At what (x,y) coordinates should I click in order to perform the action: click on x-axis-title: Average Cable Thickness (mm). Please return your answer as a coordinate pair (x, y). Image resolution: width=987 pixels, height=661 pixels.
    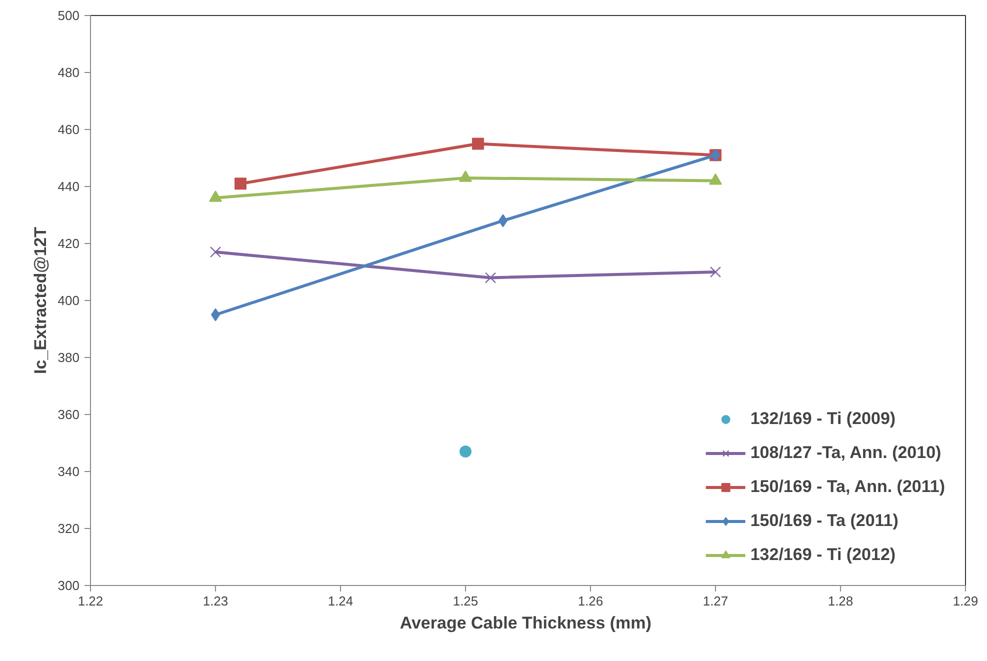
    Looking at the image, I should click on (526, 623).